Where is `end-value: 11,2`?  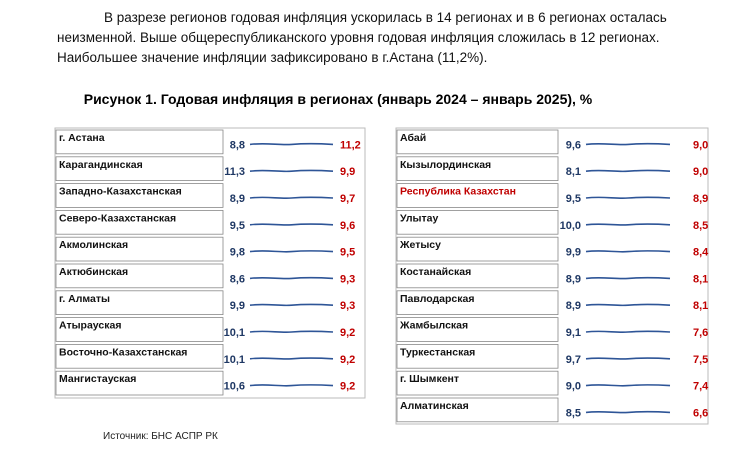
end-value: 11,2 is located at coordinates (350, 145).